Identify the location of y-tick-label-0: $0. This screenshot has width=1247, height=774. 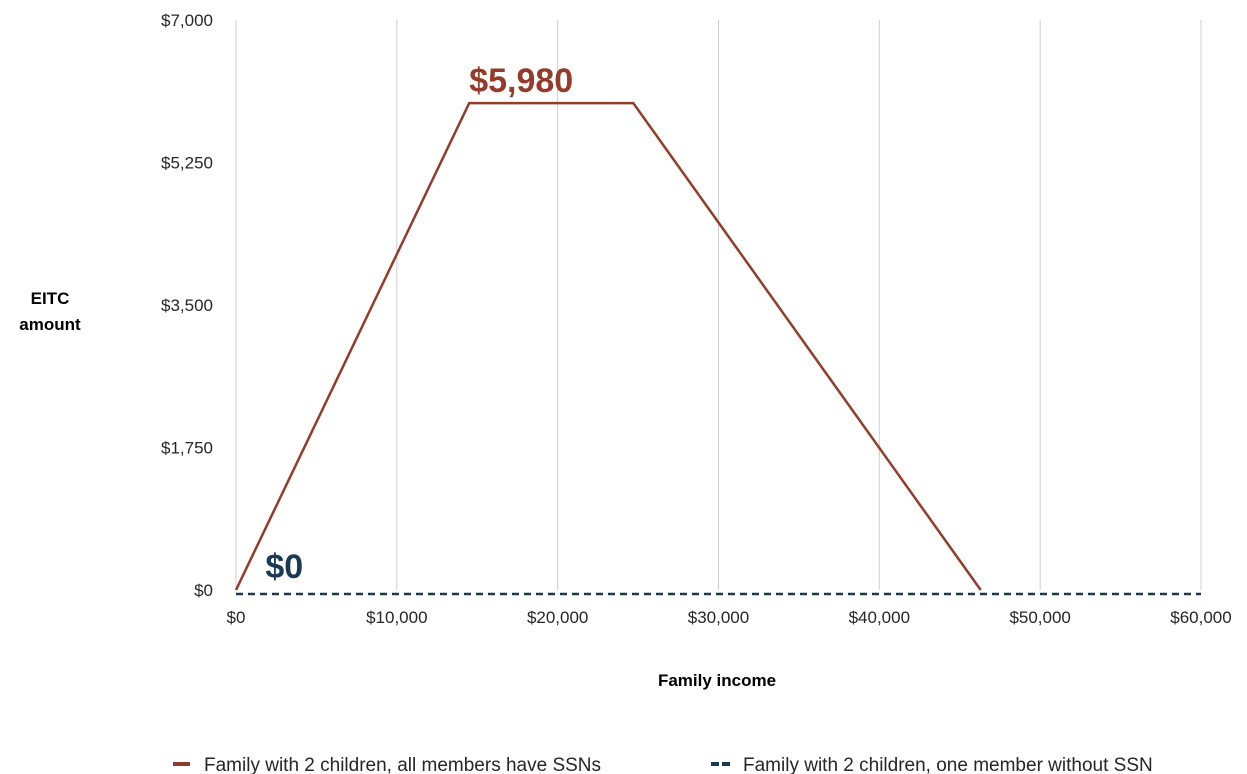
(203, 590).